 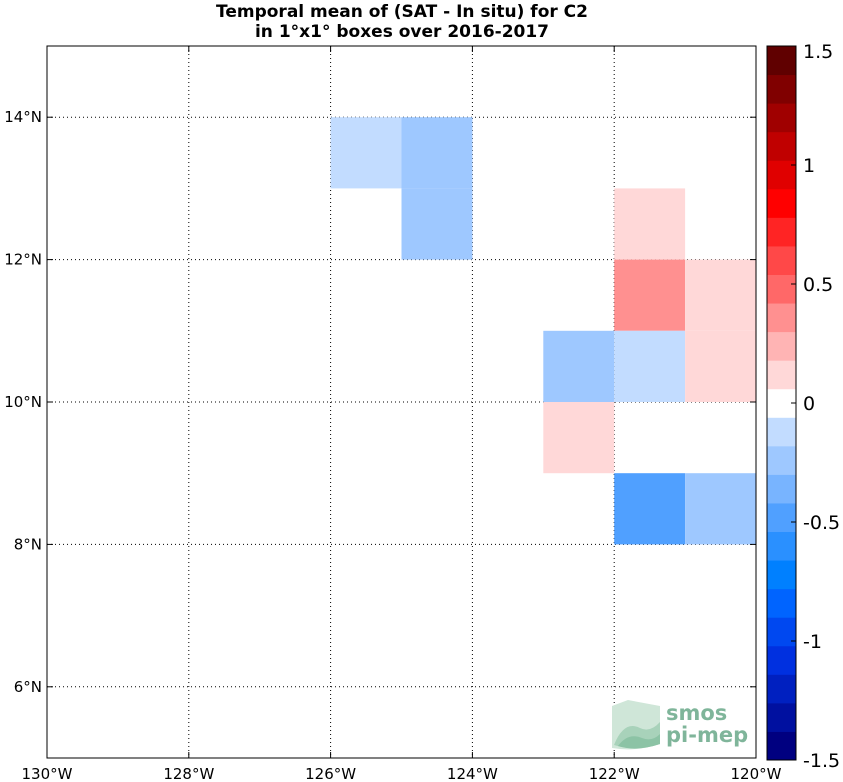 I want to click on logo-text-pimep: pi-mep, so click(x=707, y=735).